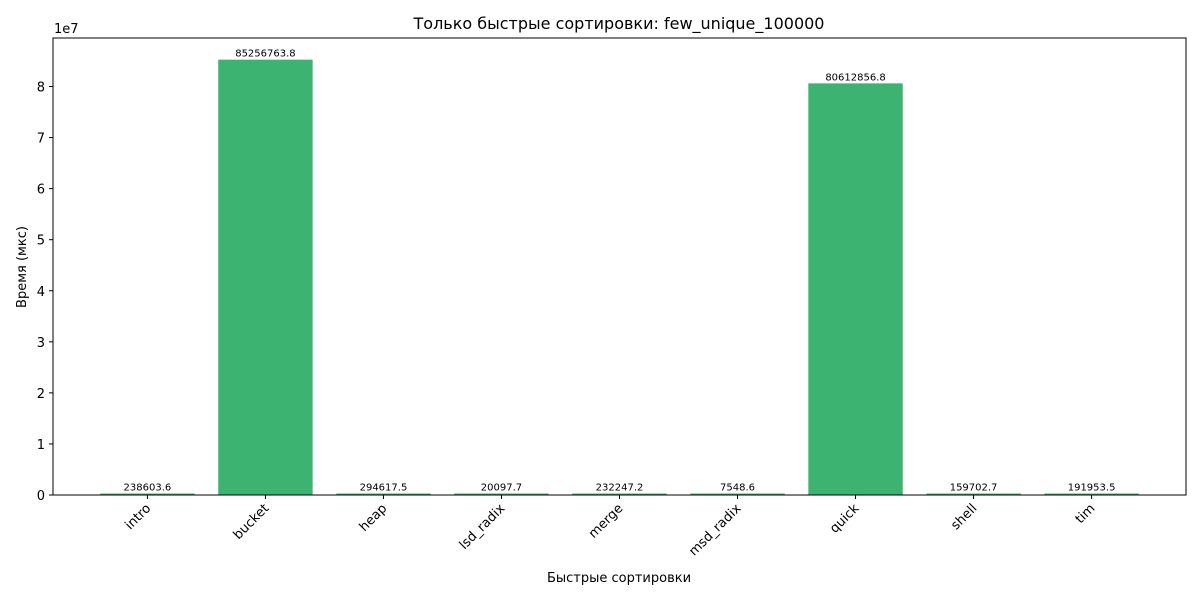 This screenshot has height=600, width=1200. I want to click on y-tick-label-3: 3, so click(41, 343).